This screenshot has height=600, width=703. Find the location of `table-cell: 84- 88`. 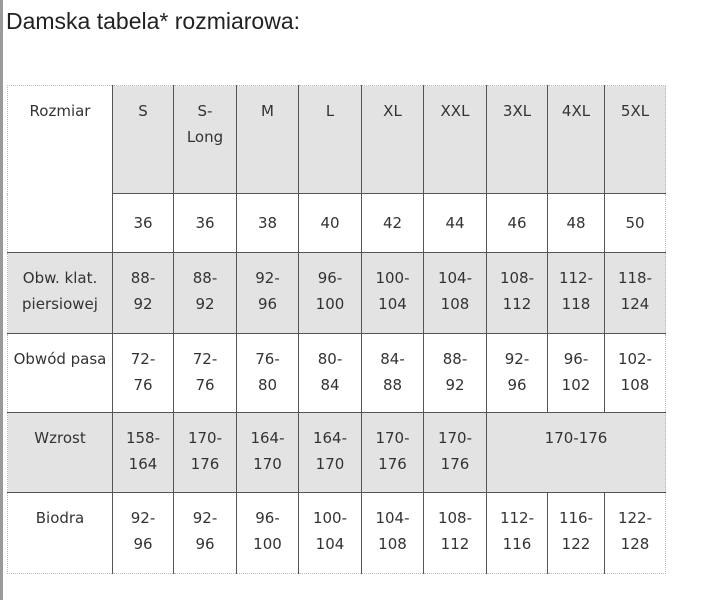

table-cell: 84- 88 is located at coordinates (392, 373).